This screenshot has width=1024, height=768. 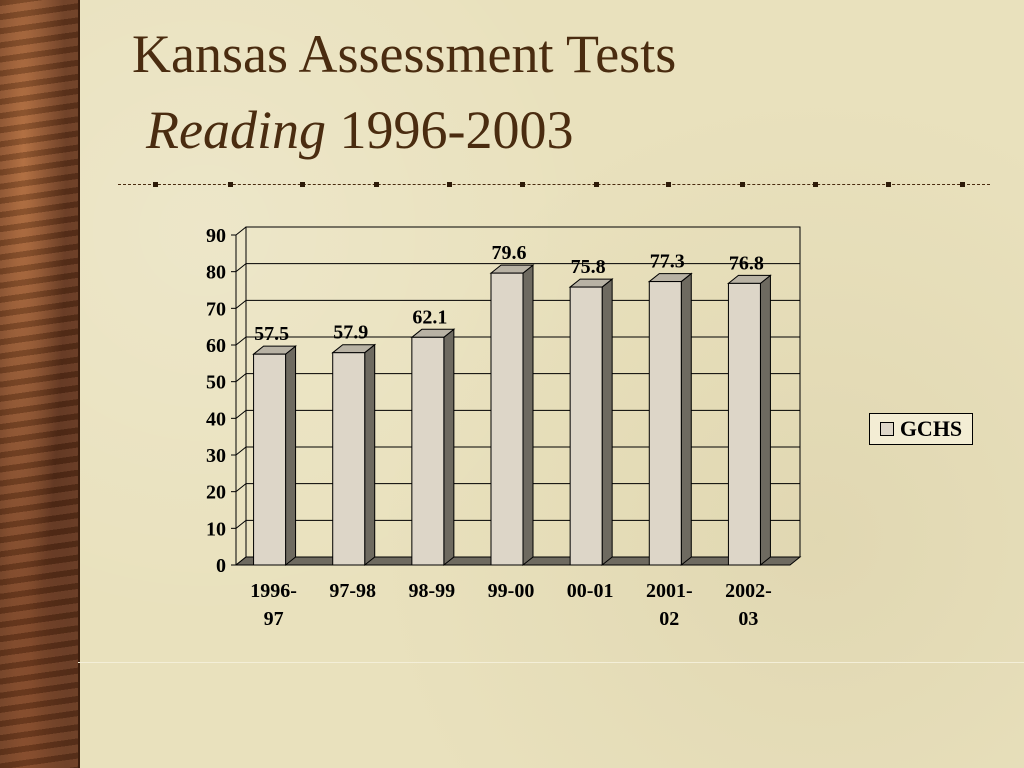 I want to click on y-tick-label: 70, so click(x=216, y=309).